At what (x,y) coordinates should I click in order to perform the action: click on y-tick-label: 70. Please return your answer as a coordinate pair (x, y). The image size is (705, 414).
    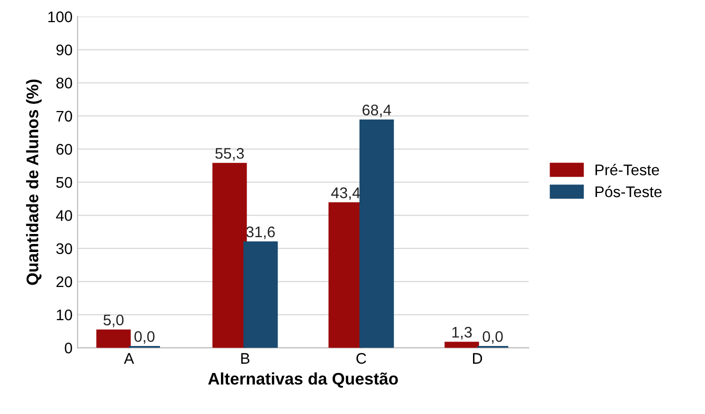
    Looking at the image, I should click on (64, 116).